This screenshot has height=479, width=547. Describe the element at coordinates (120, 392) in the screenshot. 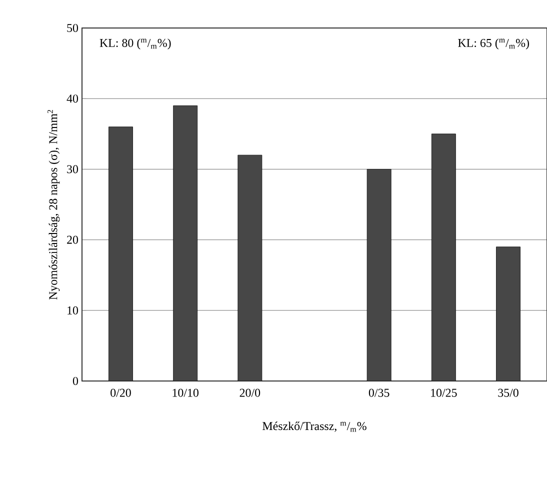

I see `x-tick-label: 0/20` at that location.